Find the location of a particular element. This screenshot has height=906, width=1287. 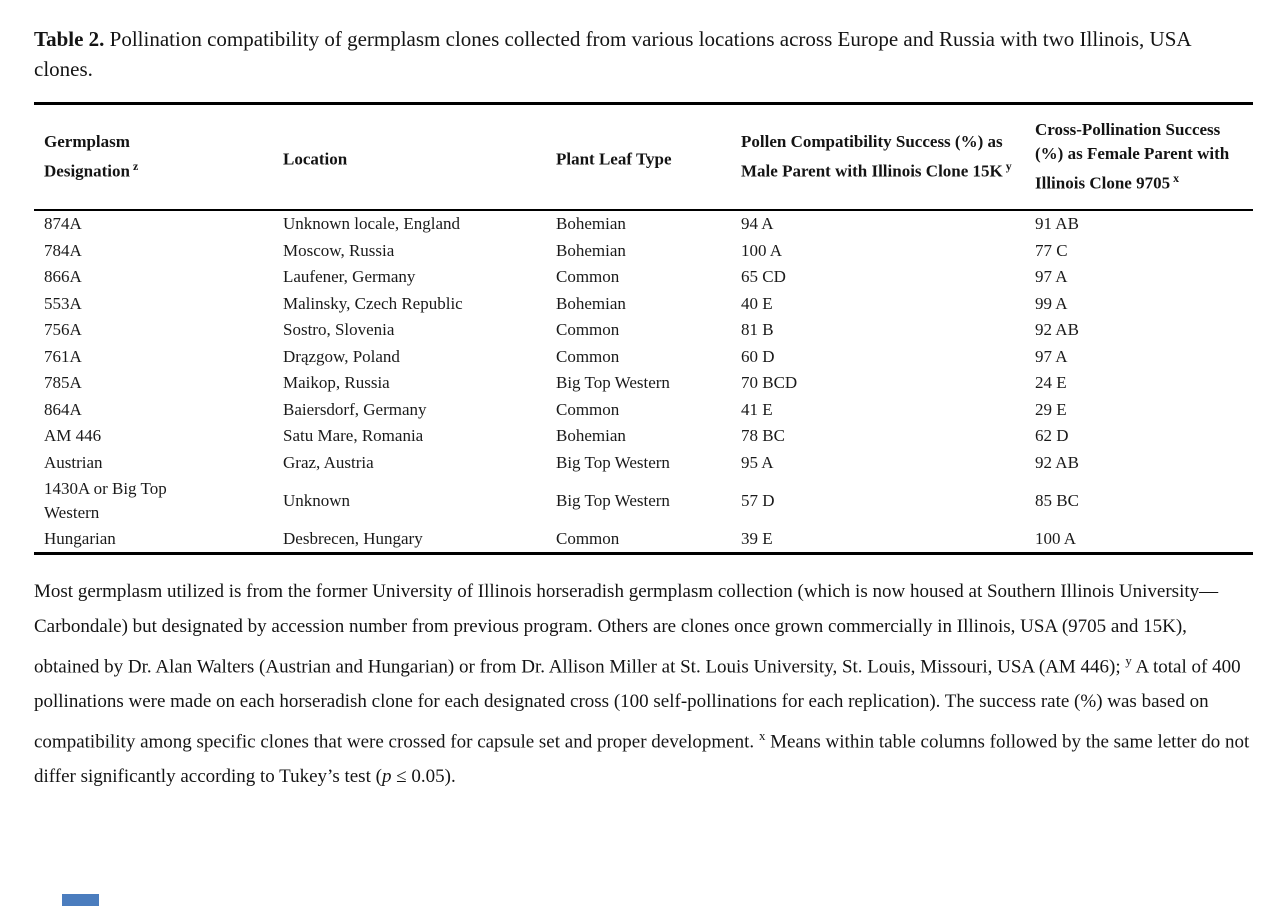

table-cell: 756A is located at coordinates (63, 330).